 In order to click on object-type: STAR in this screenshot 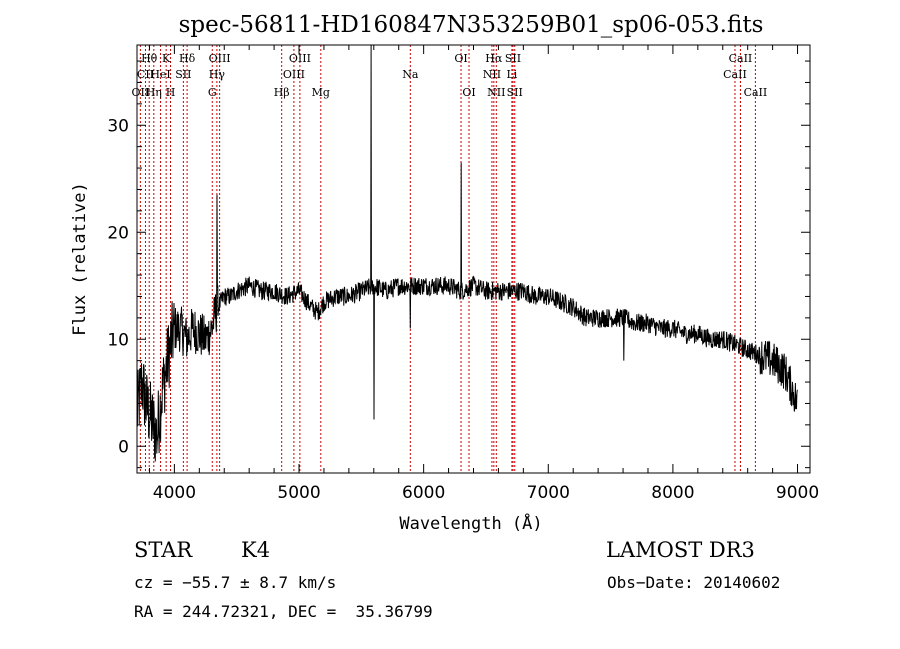, I will do `click(163, 550)`.